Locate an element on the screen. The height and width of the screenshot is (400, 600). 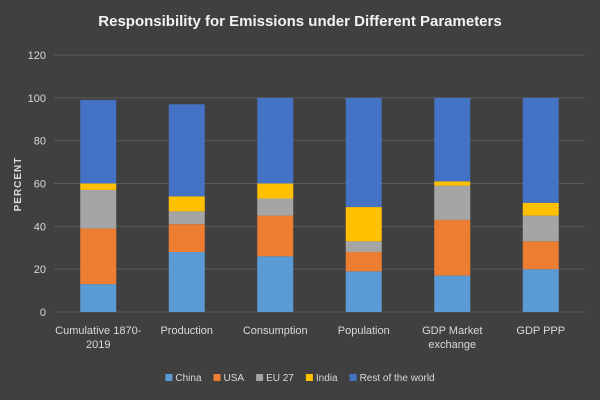
legend-label: Rest of the world is located at coordinates (397, 378).